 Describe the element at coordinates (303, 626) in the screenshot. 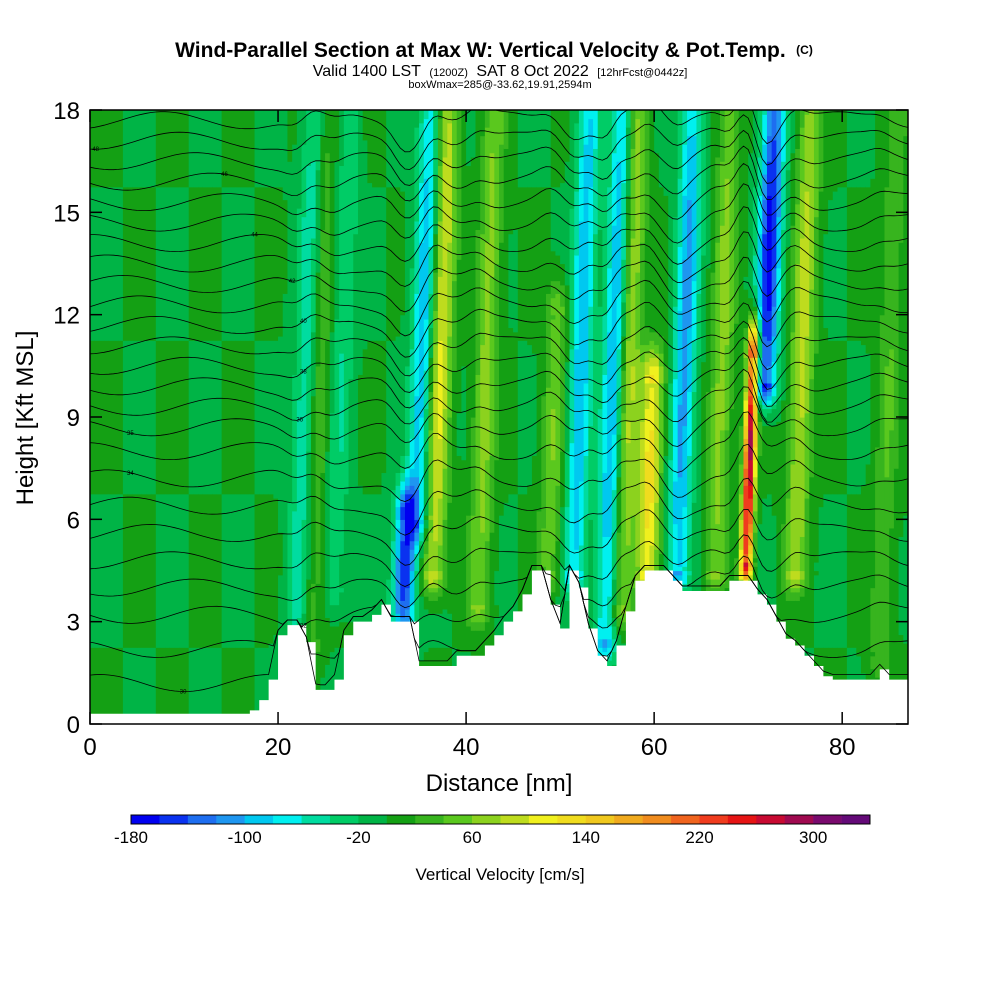

I see `isentrope-label: 32` at that location.